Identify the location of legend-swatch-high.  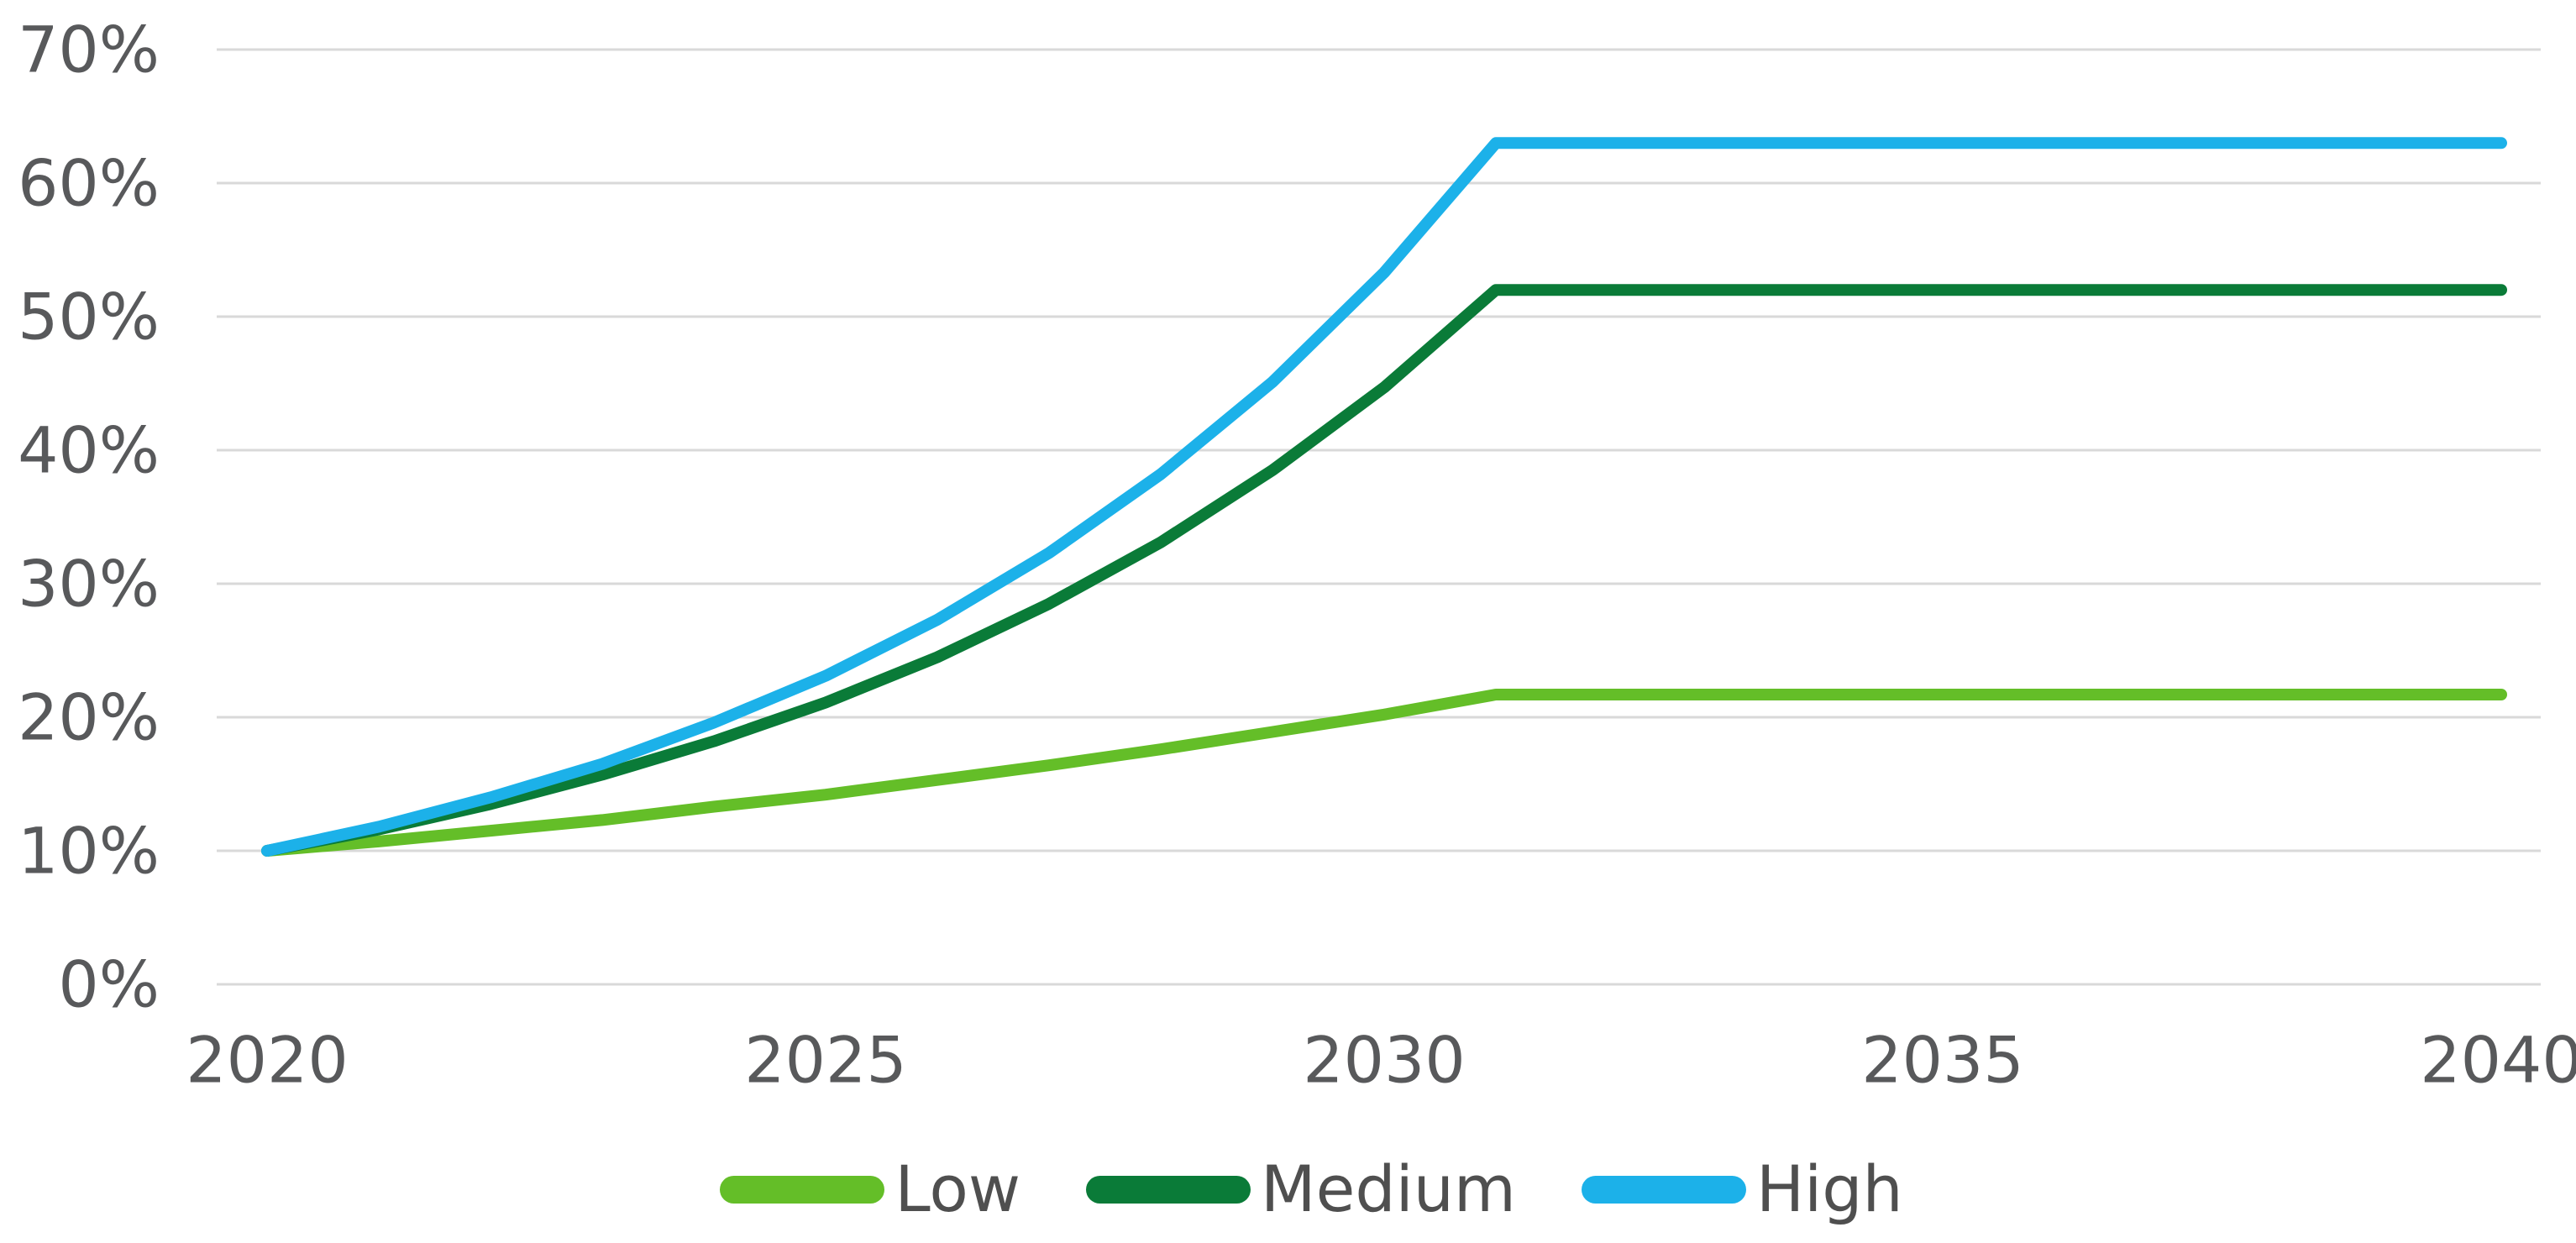
(1663, 1189).